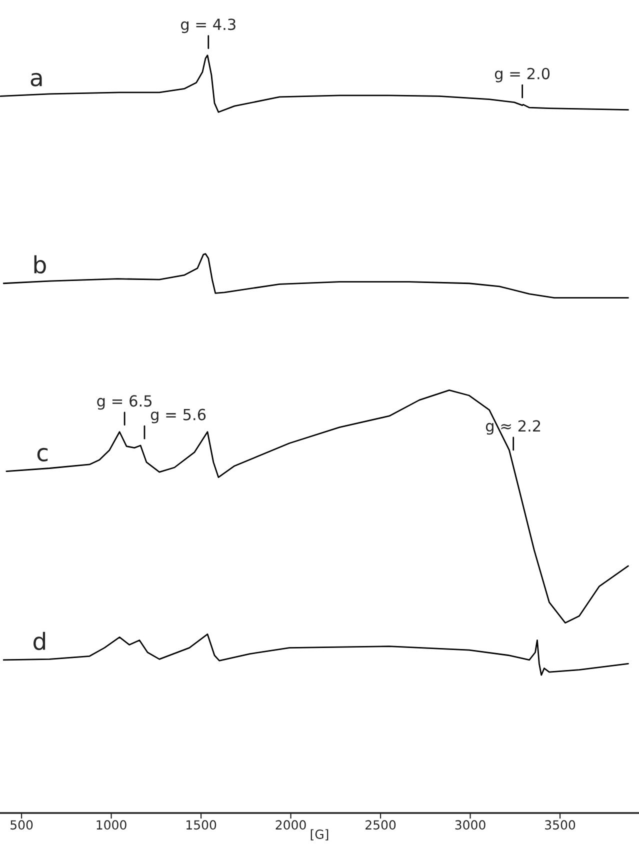  Describe the element at coordinates (381, 825) in the screenshot. I see `x-tick-label: 2500` at that location.